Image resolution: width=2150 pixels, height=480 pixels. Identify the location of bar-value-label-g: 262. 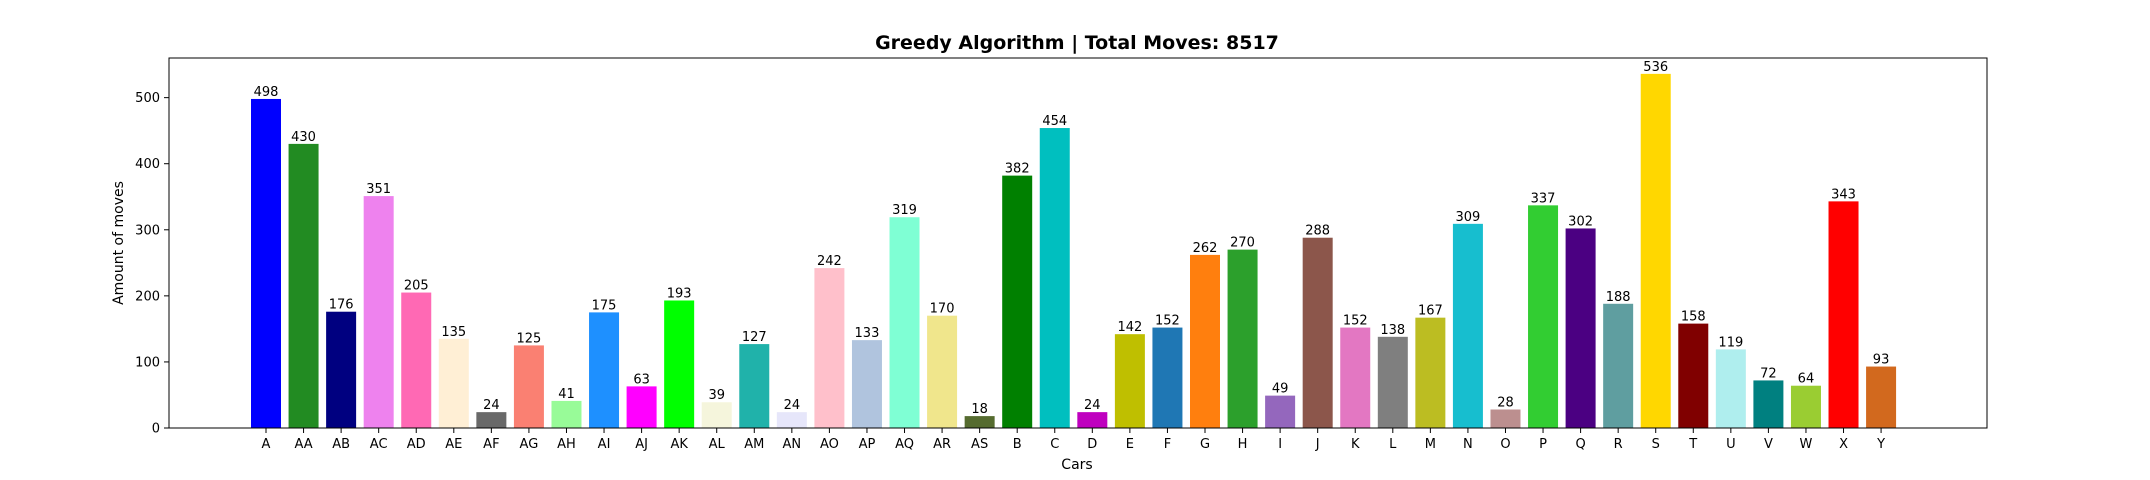
(1205, 248).